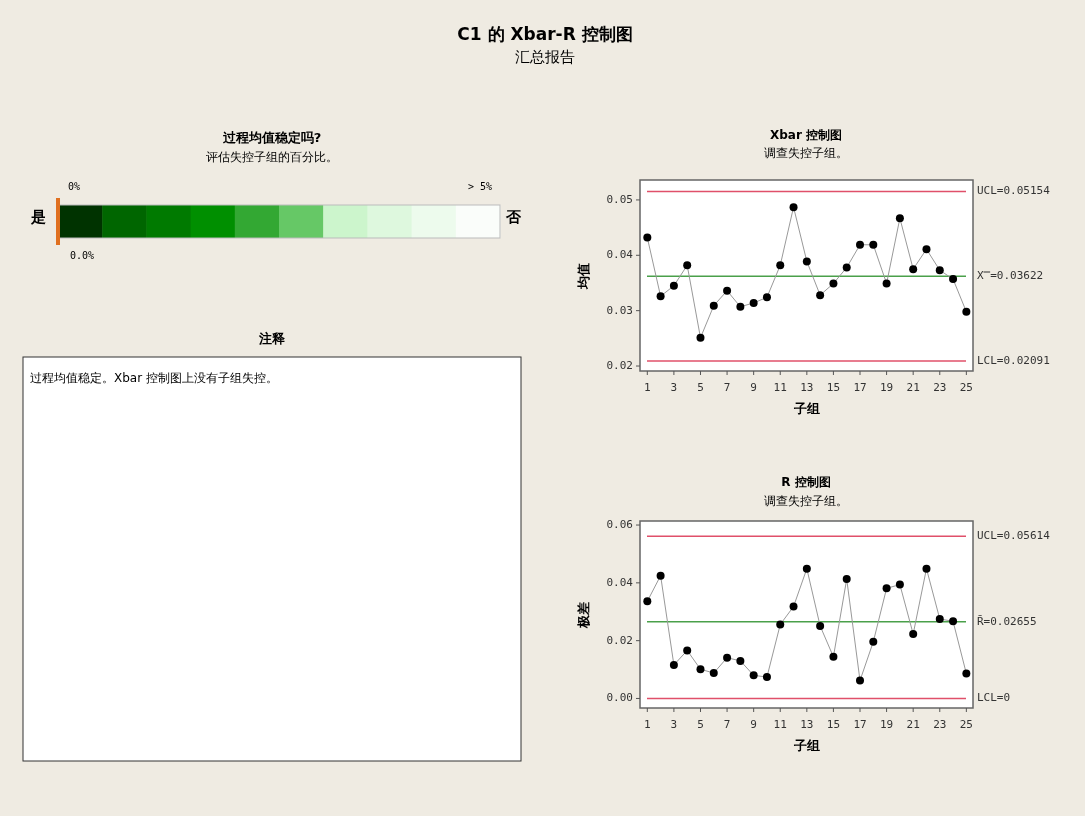 The height and width of the screenshot is (816, 1085). I want to click on y-tick-label: 0.03, so click(619, 310).